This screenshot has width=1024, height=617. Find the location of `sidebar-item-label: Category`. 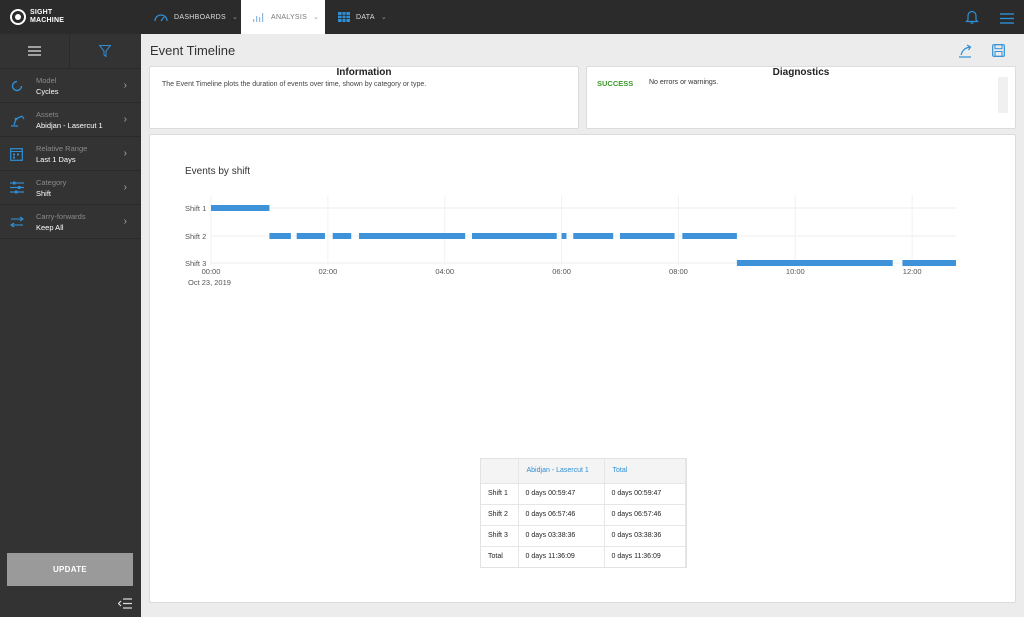

sidebar-item-label: Category is located at coordinates (51, 182).